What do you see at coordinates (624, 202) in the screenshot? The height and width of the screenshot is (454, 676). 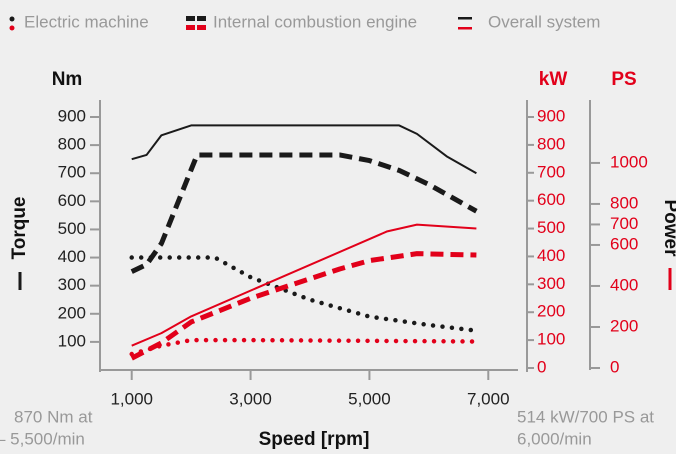 I see `y3-tick-label: 800` at bounding box center [624, 202].